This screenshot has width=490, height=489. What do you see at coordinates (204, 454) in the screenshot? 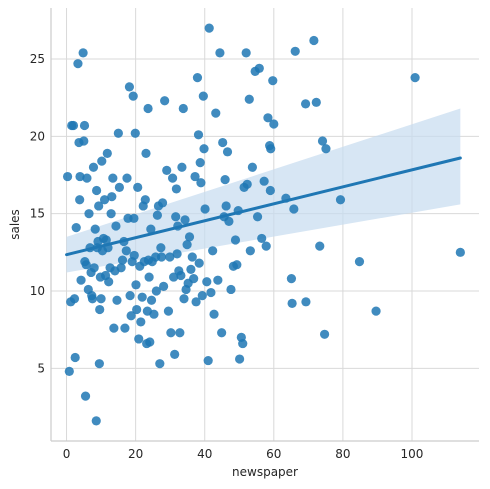
I see `x-tick-label: 40` at bounding box center [204, 454].